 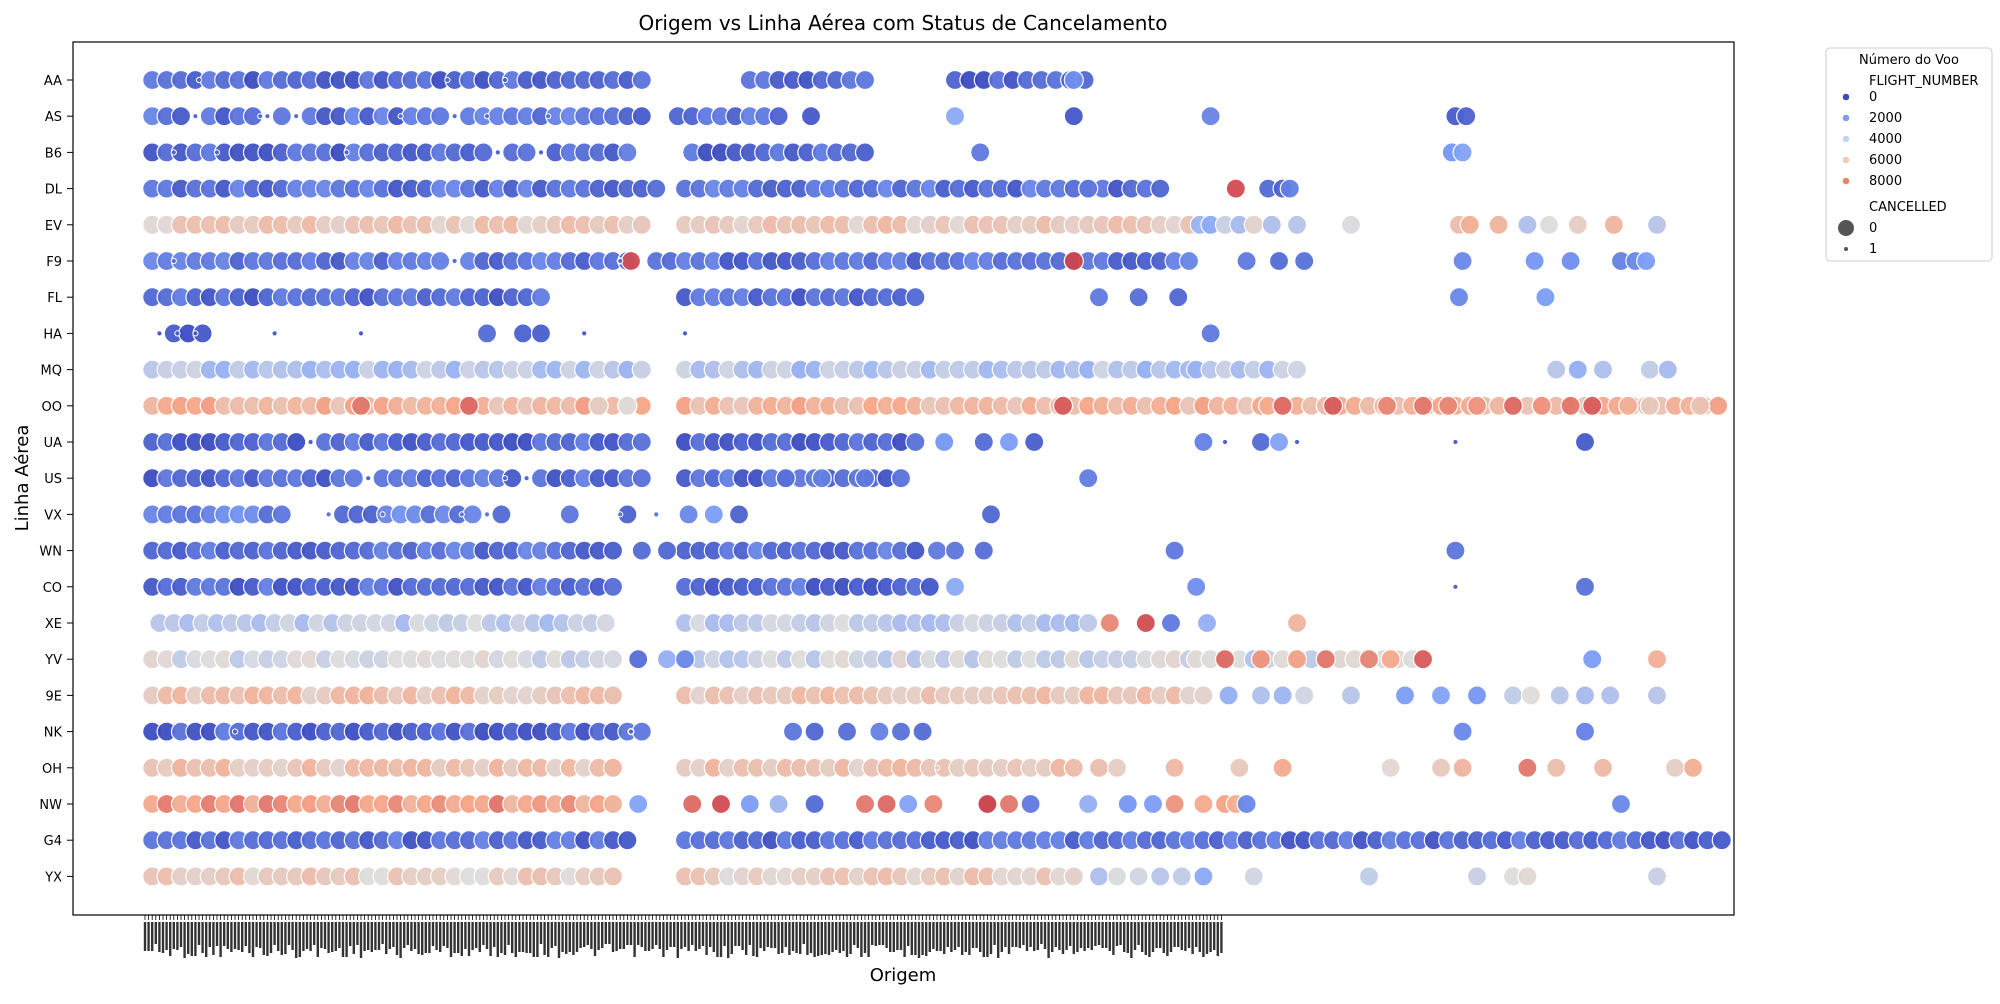 What do you see at coordinates (53, 443) in the screenshot?
I see `y-tick-label: UA` at bounding box center [53, 443].